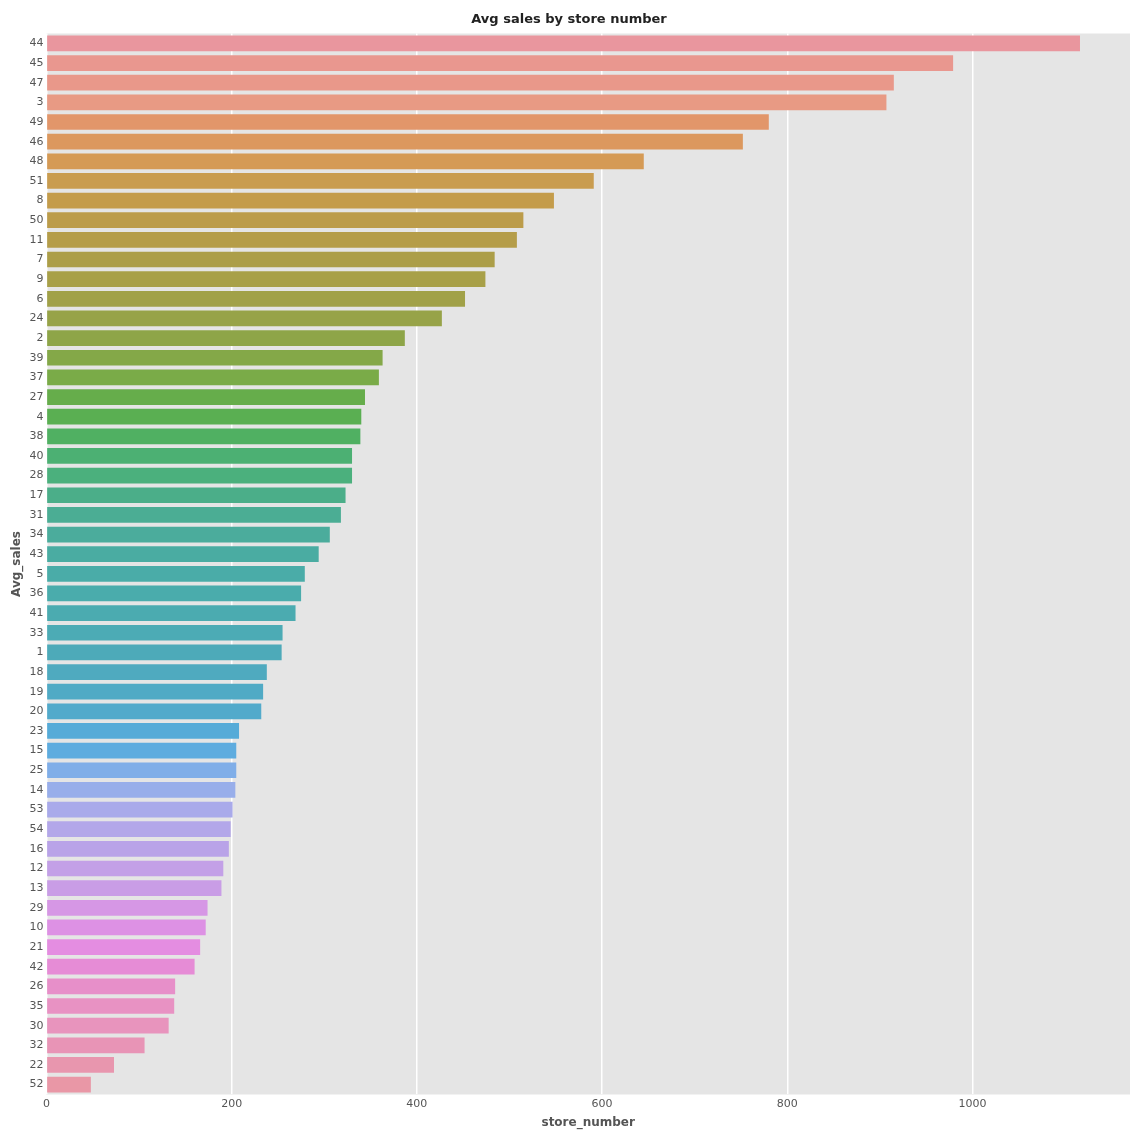  What do you see at coordinates (36, 986) in the screenshot?
I see `y-tick-label: 26` at bounding box center [36, 986].